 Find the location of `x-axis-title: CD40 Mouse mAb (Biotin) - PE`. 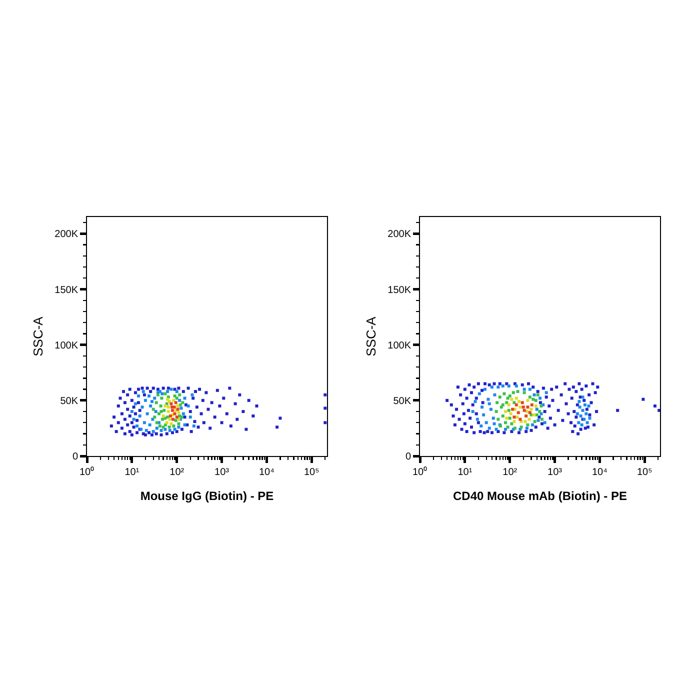

x-axis-title: CD40 Mouse mAb (Biotin) - PE is located at coordinates (540, 495).